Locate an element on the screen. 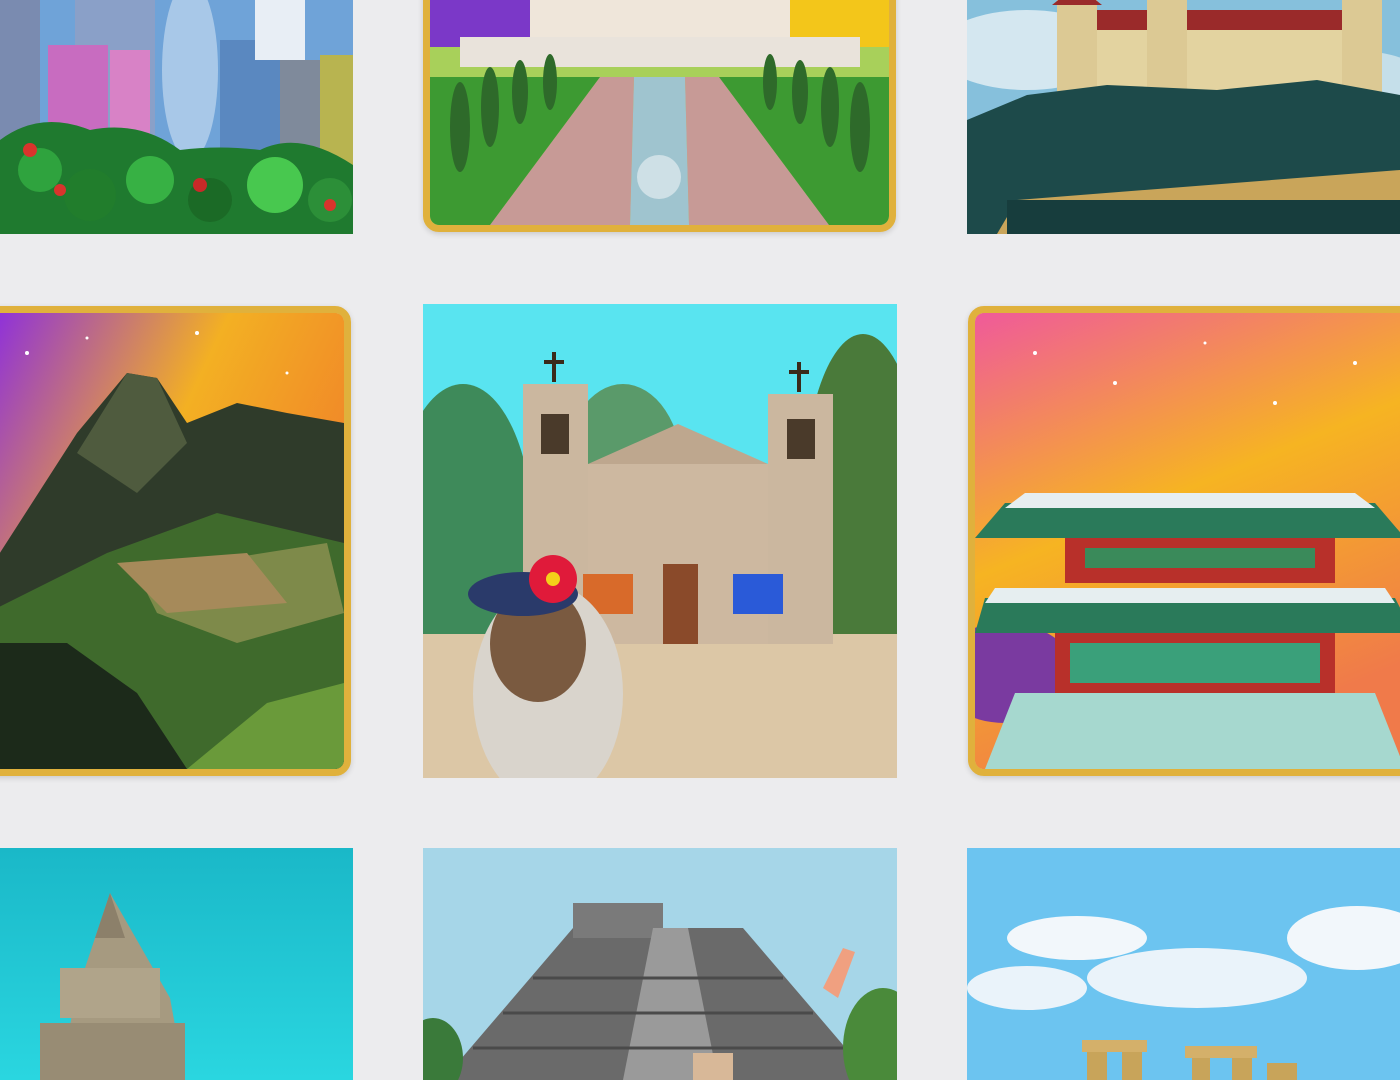 The height and width of the screenshot is (1080, 1400). tile-taj-mahal is located at coordinates (659, 116).